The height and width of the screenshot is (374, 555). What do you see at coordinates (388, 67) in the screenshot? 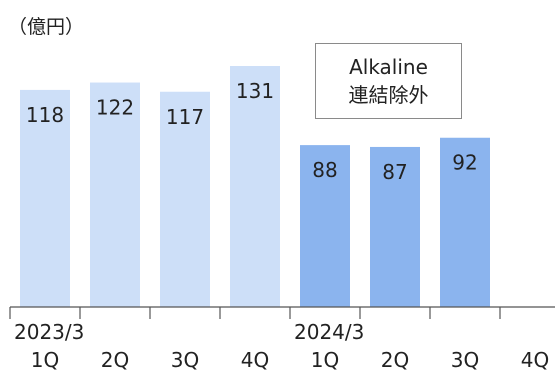
I see `annotation-line-1: Alkaline` at bounding box center [388, 67].